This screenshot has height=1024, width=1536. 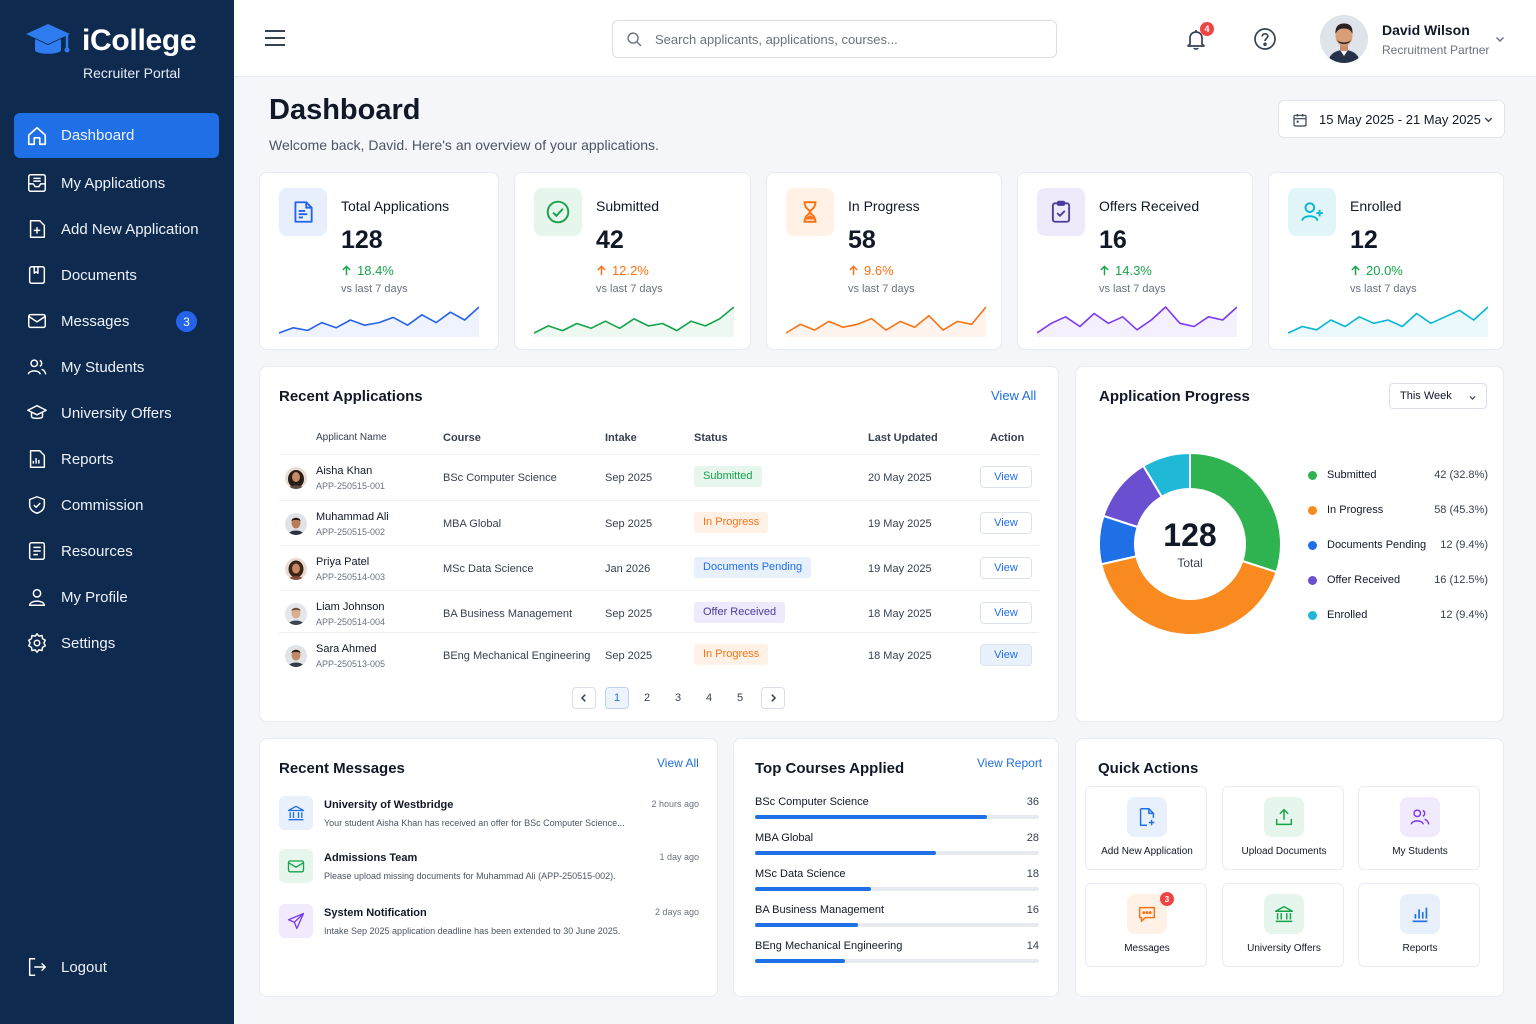 I want to click on stat-card-offers-received: Offers Received 16 14.3% vs last 7 days, so click(x=1135, y=261).